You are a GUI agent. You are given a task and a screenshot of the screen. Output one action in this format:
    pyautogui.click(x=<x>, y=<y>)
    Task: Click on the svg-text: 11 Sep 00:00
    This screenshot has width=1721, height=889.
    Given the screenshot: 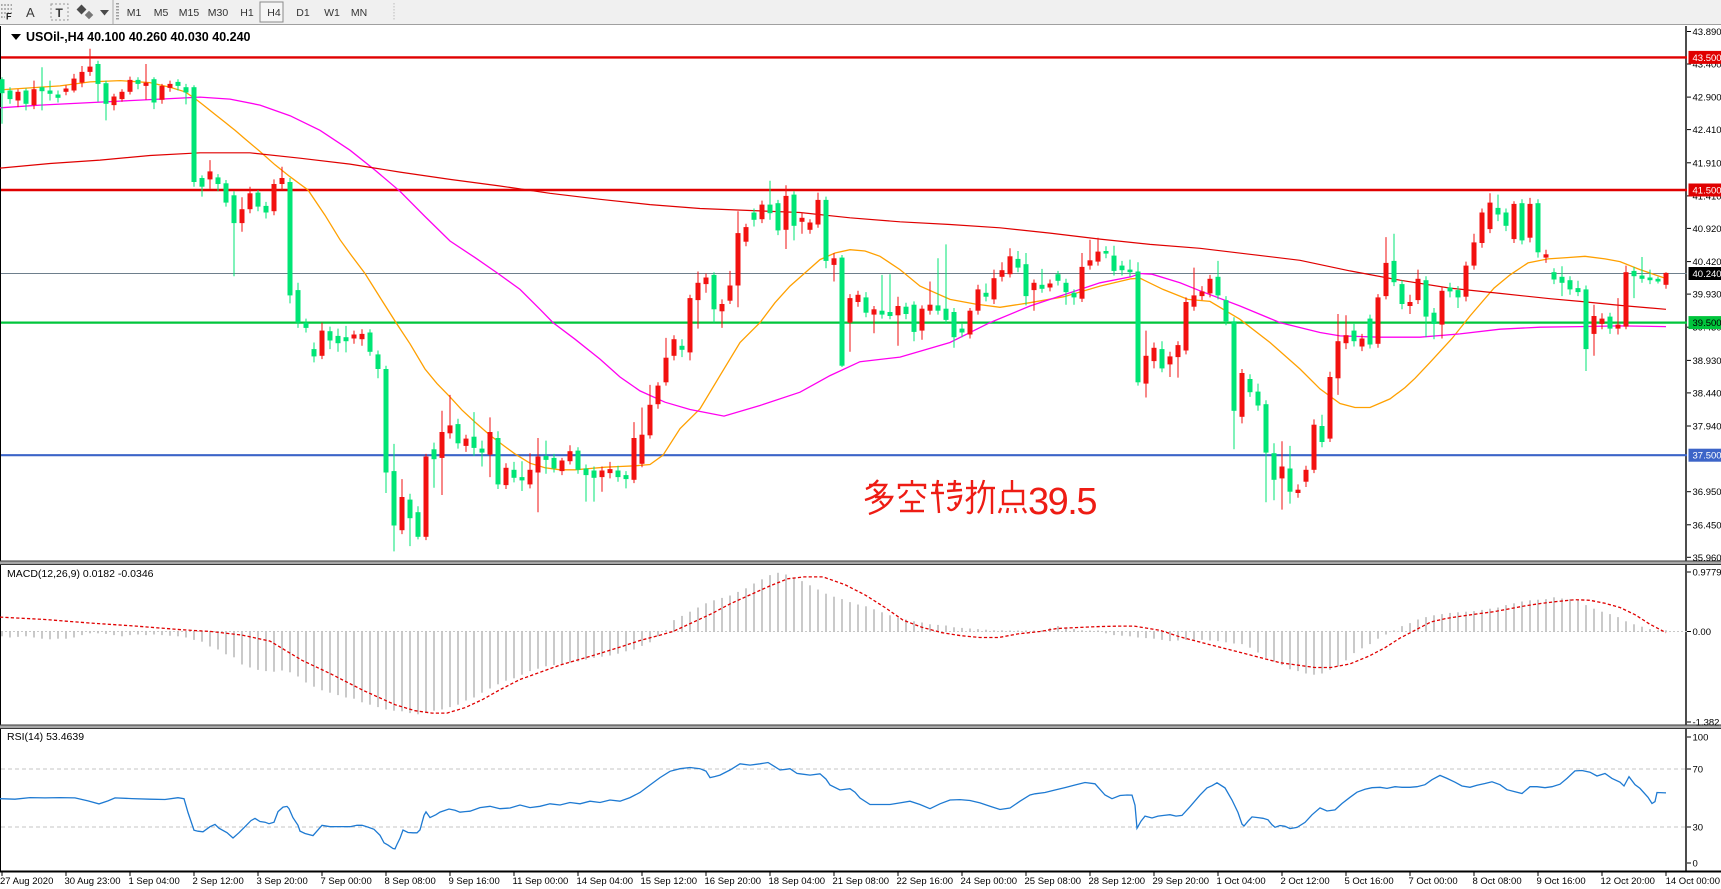 What is the action you would take?
    pyautogui.click(x=541, y=881)
    